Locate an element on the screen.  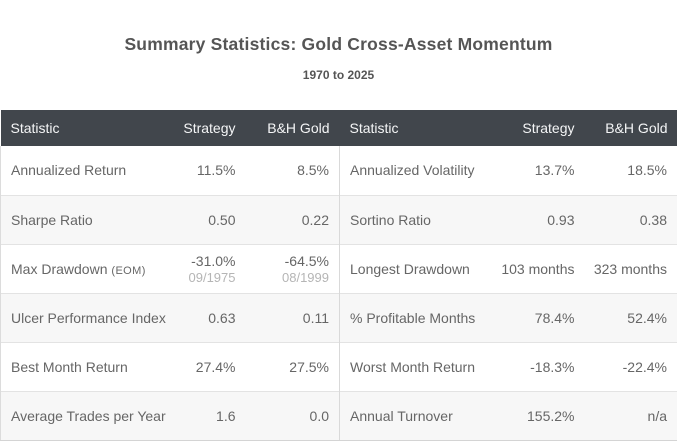
header-strategy-right: Strategy is located at coordinates (537, 128).